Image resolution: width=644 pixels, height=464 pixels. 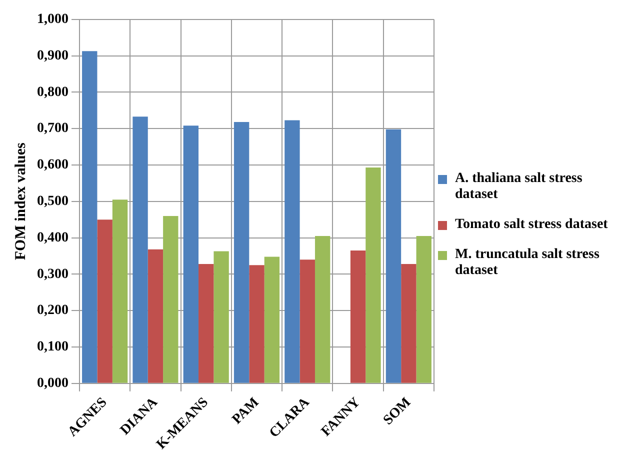 I want to click on y-tick-label: 0,200, so click(x=52, y=310).